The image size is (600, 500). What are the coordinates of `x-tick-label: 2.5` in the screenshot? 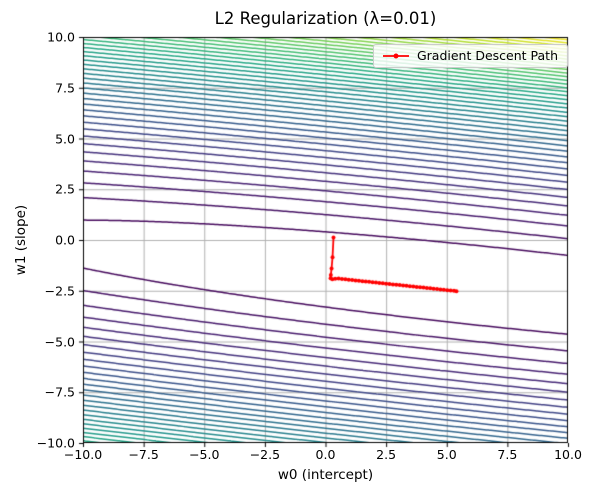 It's located at (386, 454).